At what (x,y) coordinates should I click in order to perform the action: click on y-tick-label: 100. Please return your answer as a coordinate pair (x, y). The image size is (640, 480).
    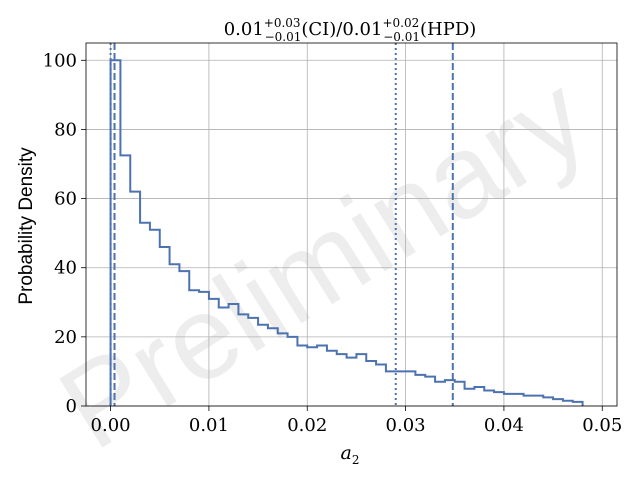
    Looking at the image, I should click on (60, 60).